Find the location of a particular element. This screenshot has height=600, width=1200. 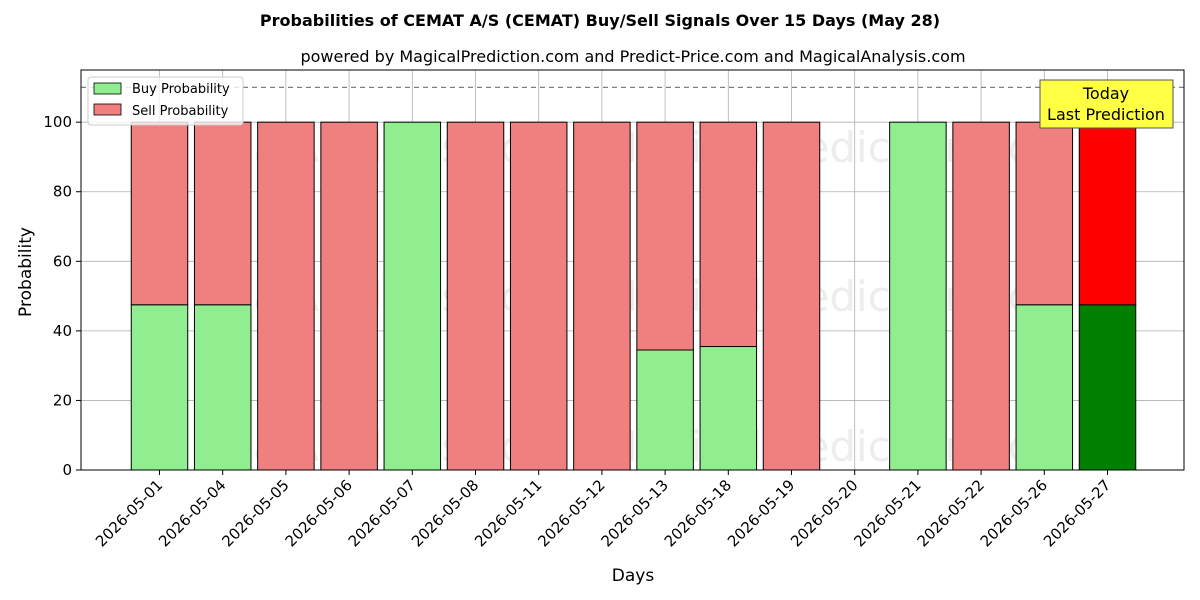

legend-box is located at coordinates (165, 101).